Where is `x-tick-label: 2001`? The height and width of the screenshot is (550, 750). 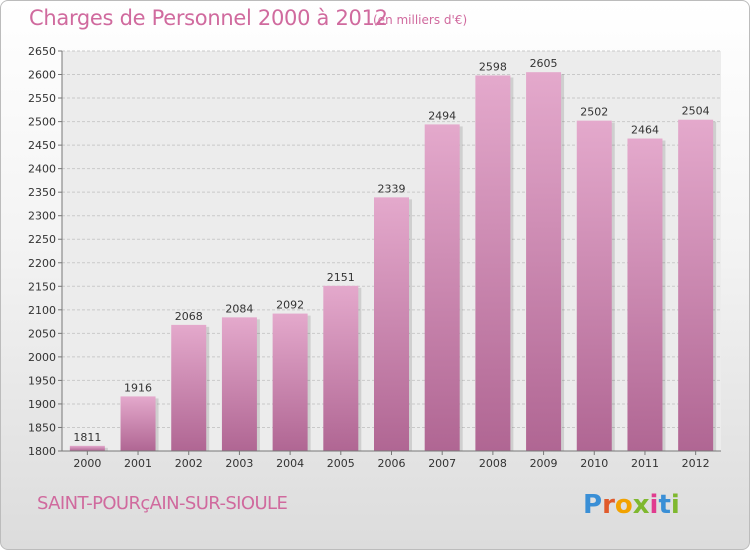 x-tick-label: 2001 is located at coordinates (138, 463).